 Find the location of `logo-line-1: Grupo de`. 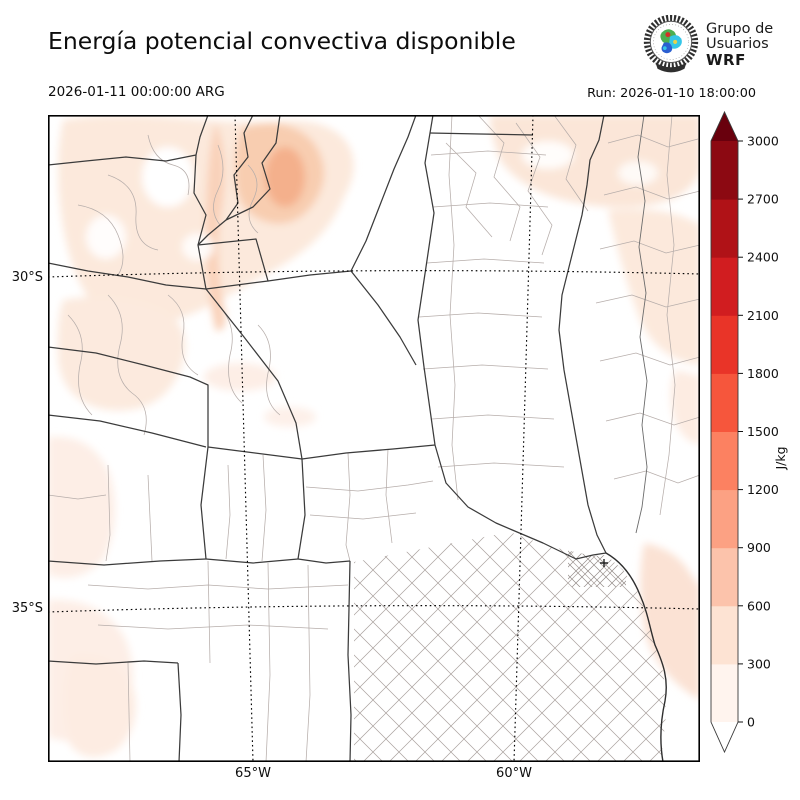

logo-line-1: Grupo de is located at coordinates (740, 28).